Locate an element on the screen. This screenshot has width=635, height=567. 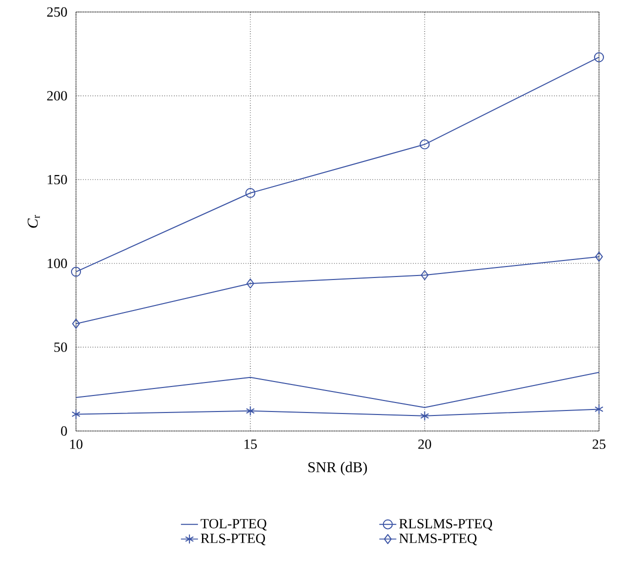
x-tick-label: 25 is located at coordinates (599, 444).